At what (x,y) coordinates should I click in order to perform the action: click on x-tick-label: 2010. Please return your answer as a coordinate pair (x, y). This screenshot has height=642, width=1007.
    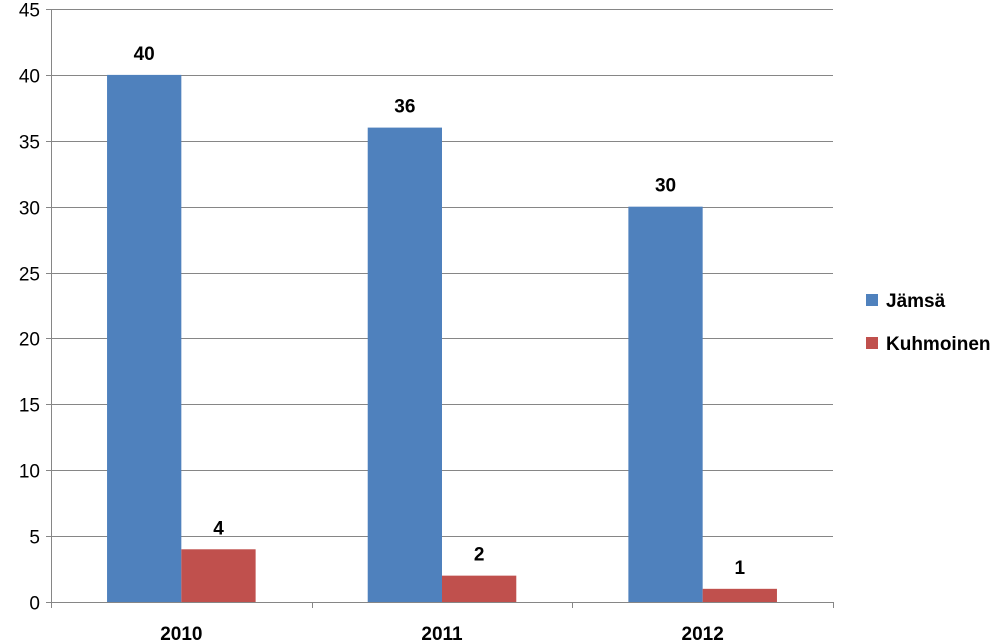
    Looking at the image, I should click on (181, 633).